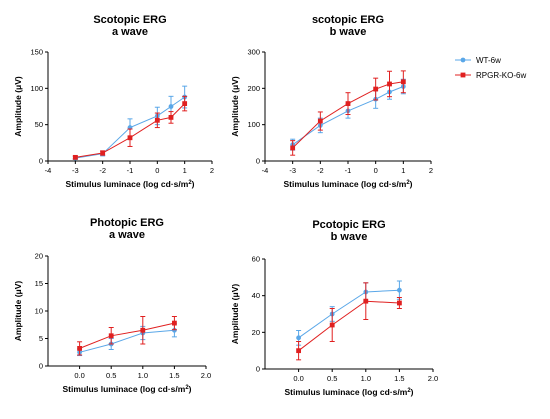  I want to click on legend-item-wt: WT-6w, so click(478, 60).